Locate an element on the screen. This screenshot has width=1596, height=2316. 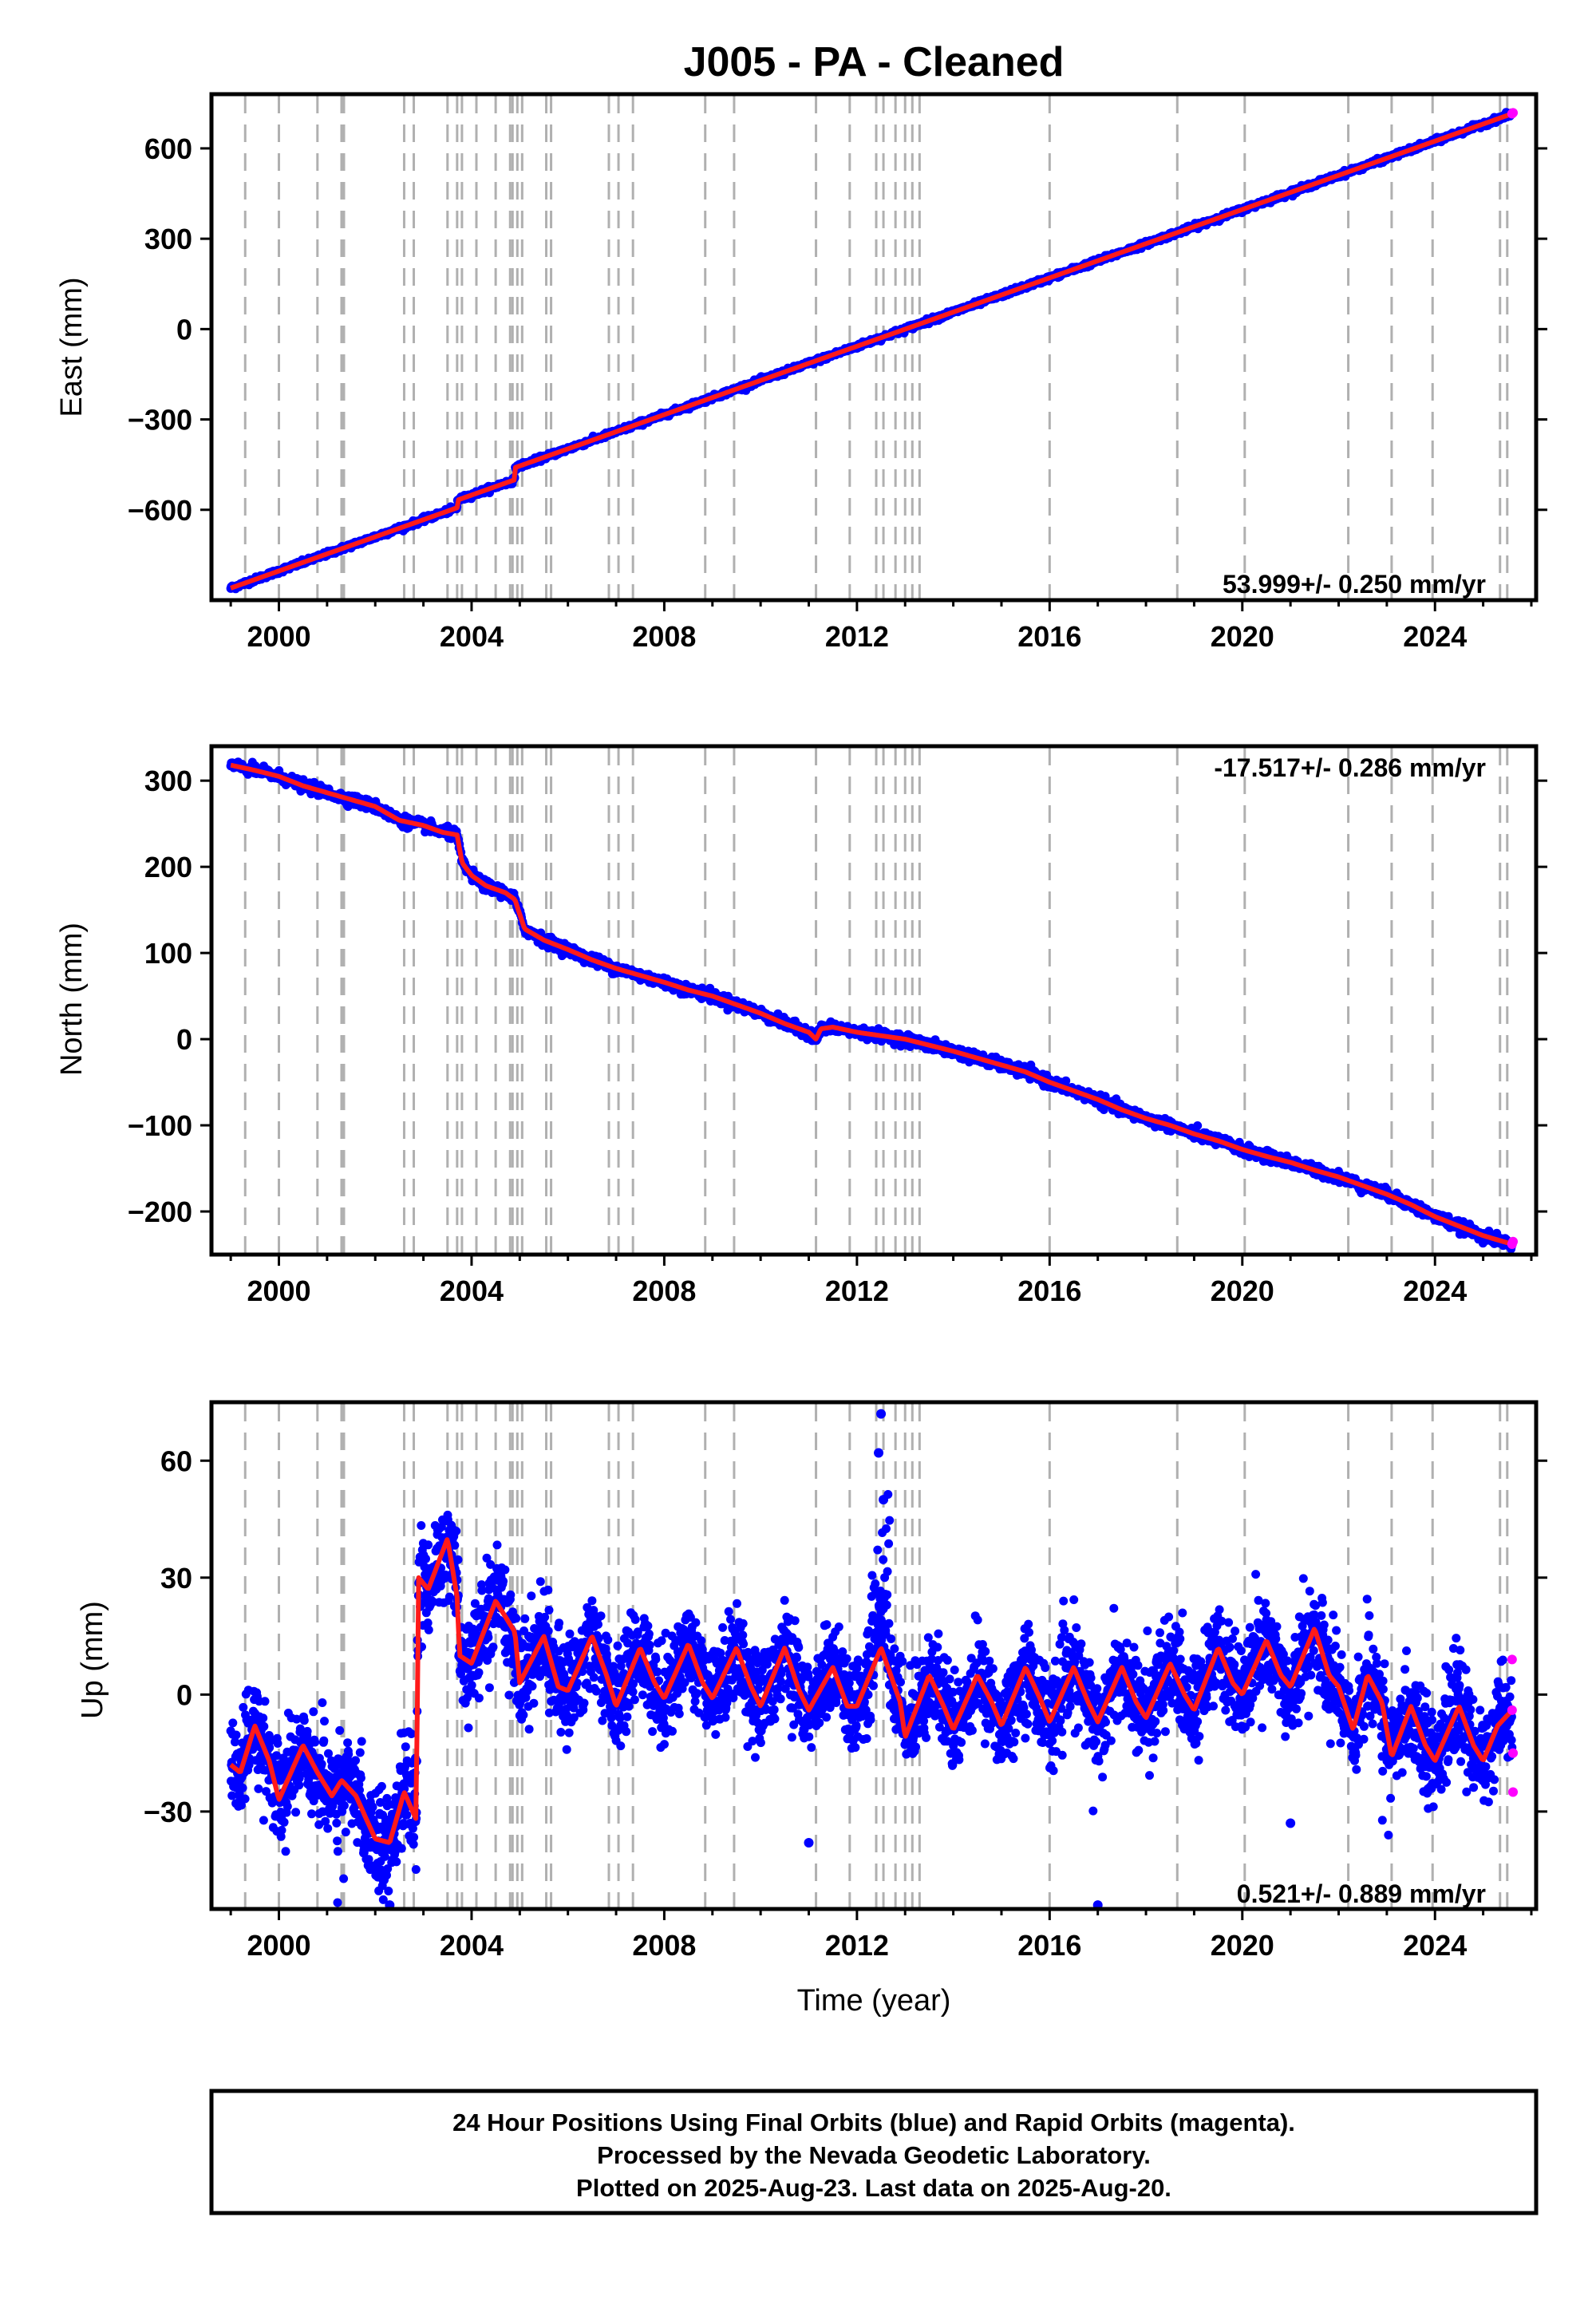
x-tick-label: 2024 is located at coordinates (1435, 636).